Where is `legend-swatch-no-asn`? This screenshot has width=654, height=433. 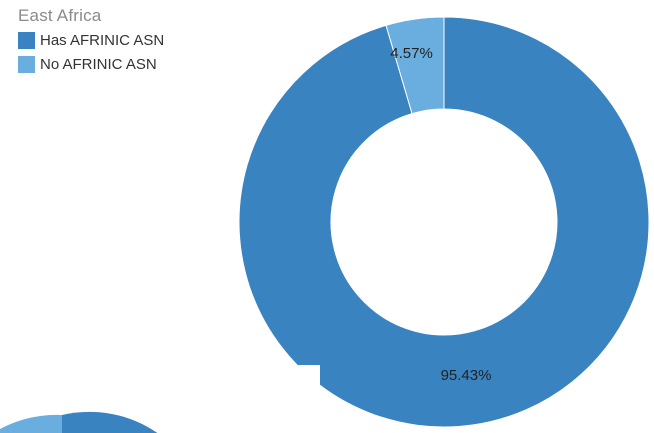
legend-swatch-no-asn is located at coordinates (26, 64).